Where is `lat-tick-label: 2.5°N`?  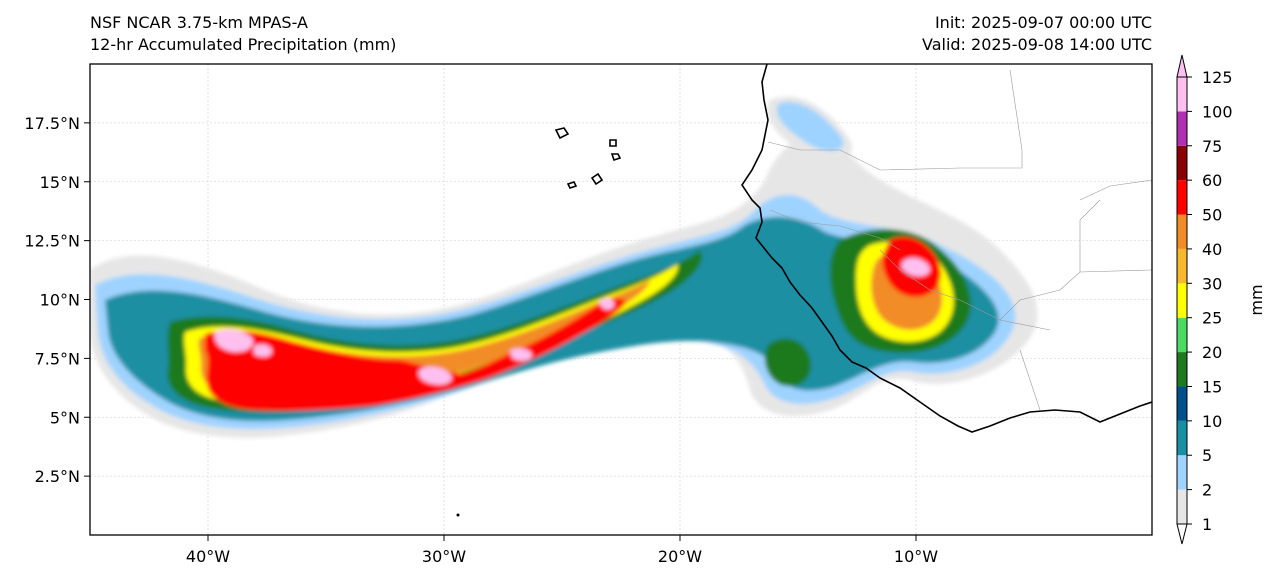 lat-tick-label: 2.5°N is located at coordinates (57, 476).